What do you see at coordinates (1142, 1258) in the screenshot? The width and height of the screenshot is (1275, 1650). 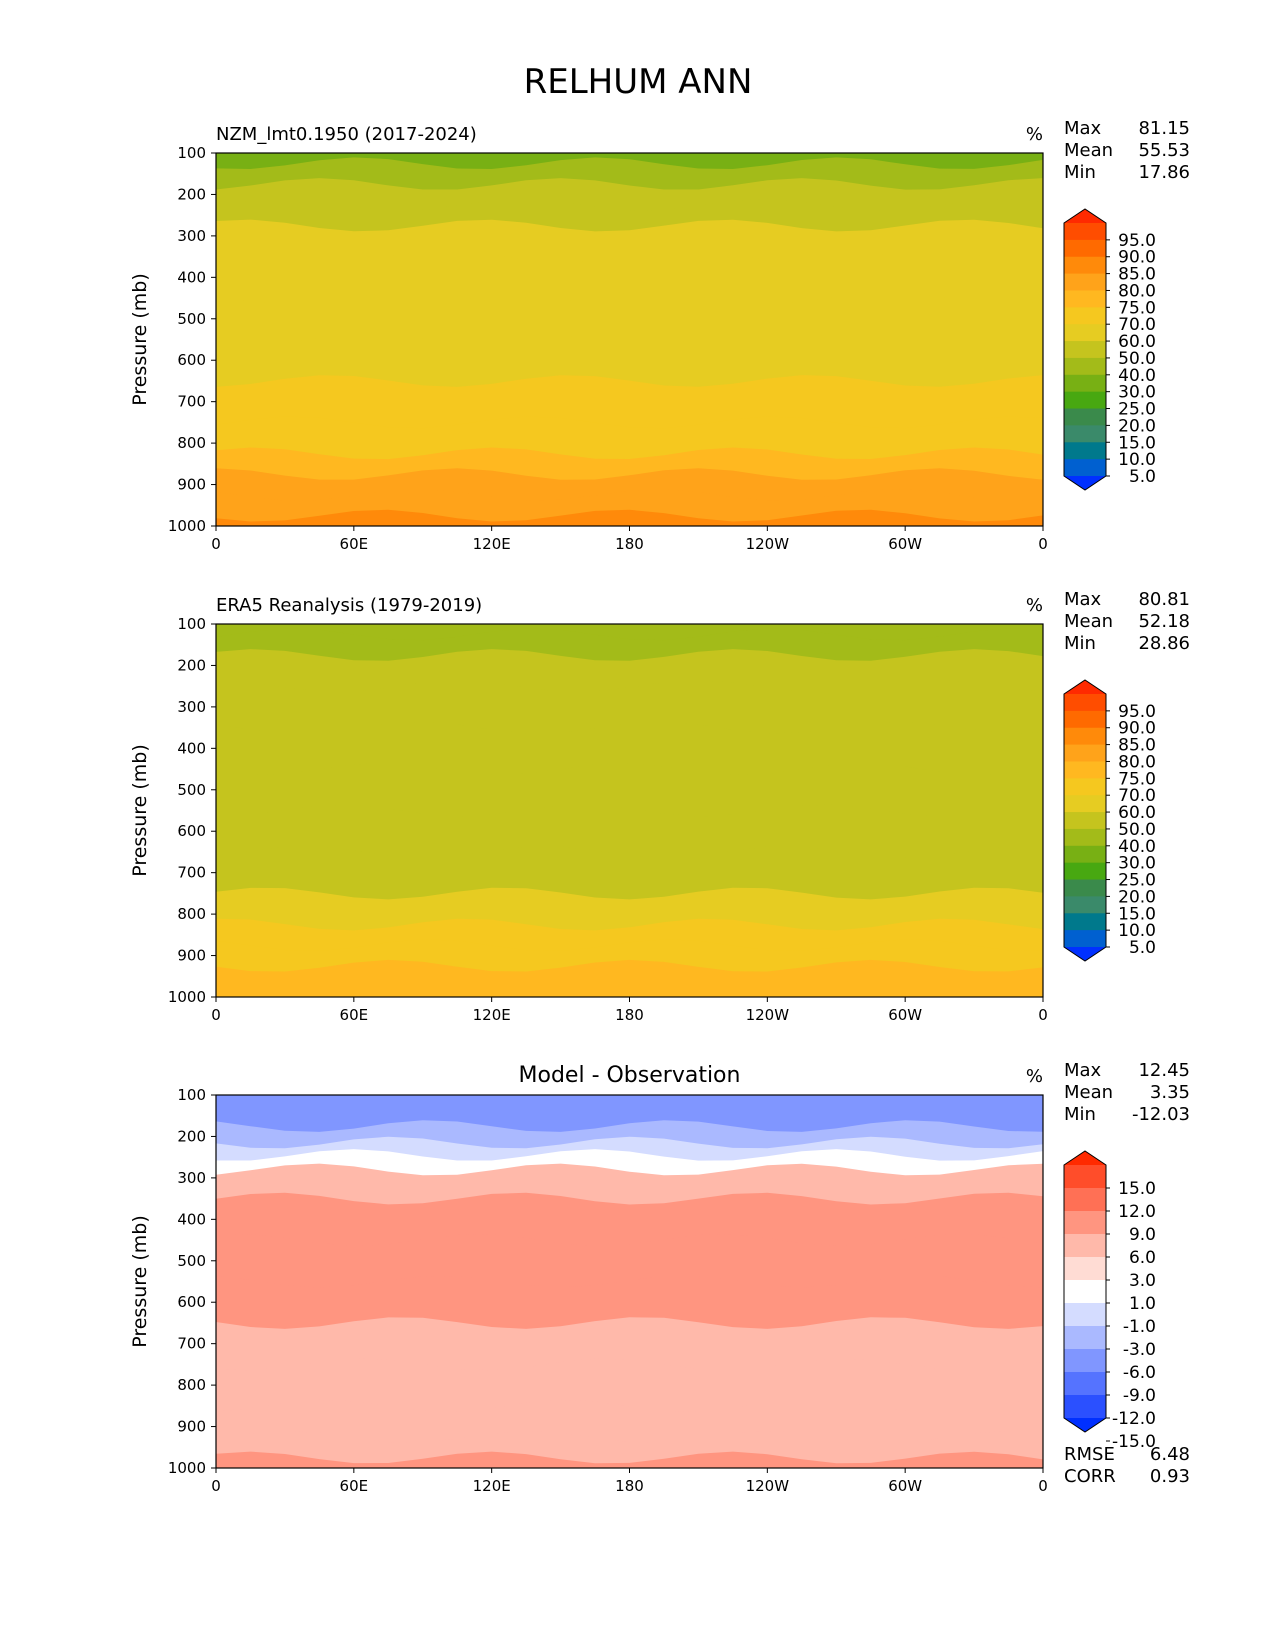 I see `colorbar-label: 6.0` at bounding box center [1142, 1258].